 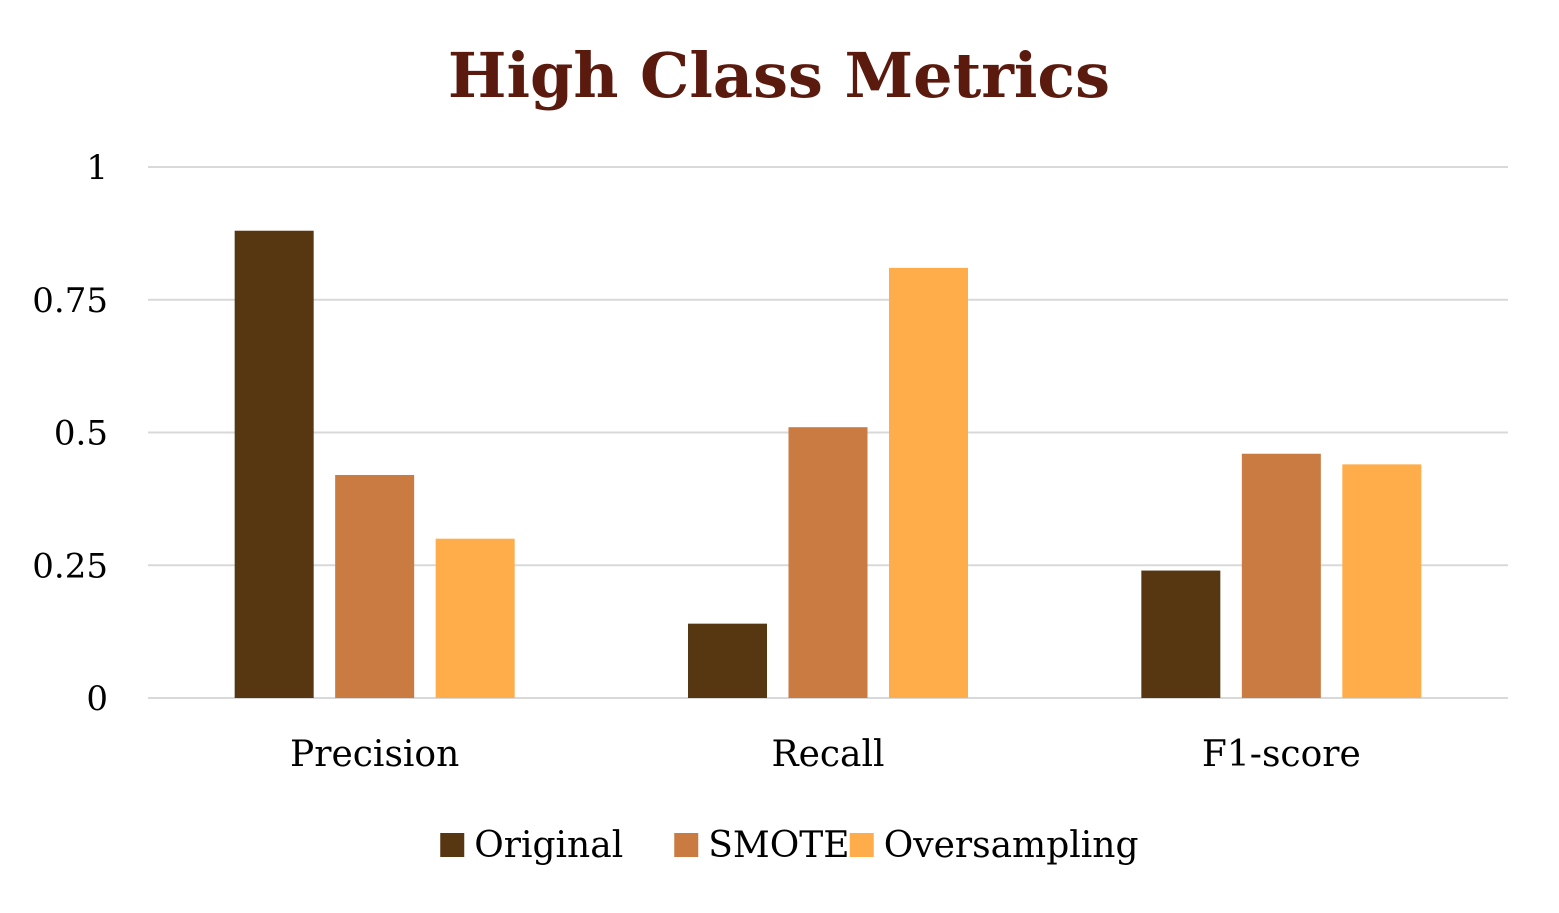 What do you see at coordinates (374, 754) in the screenshot?
I see `x-tick-label: Precision` at bounding box center [374, 754].